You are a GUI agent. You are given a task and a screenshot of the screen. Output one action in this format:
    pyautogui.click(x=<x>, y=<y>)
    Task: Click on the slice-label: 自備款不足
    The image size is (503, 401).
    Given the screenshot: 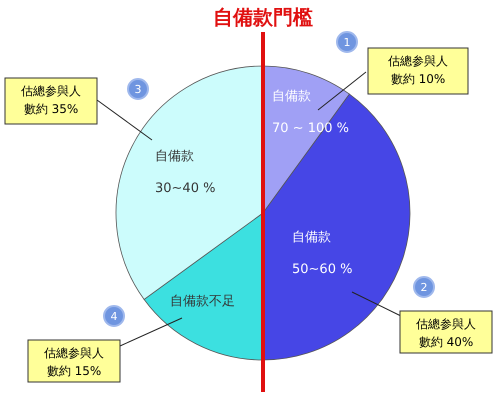 What is the action you would take?
    pyautogui.click(x=202, y=301)
    